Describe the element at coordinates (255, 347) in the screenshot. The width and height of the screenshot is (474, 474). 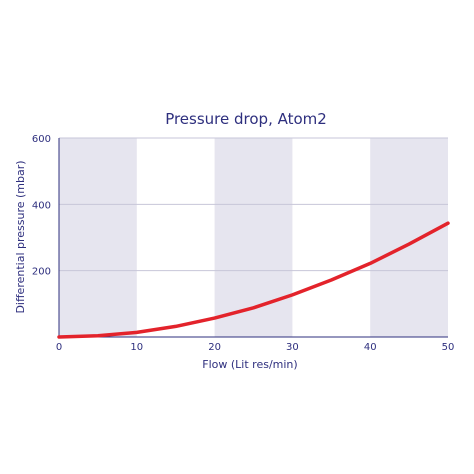
I see `x-tick-labels: 0 10 20 30 40 50` at that location.